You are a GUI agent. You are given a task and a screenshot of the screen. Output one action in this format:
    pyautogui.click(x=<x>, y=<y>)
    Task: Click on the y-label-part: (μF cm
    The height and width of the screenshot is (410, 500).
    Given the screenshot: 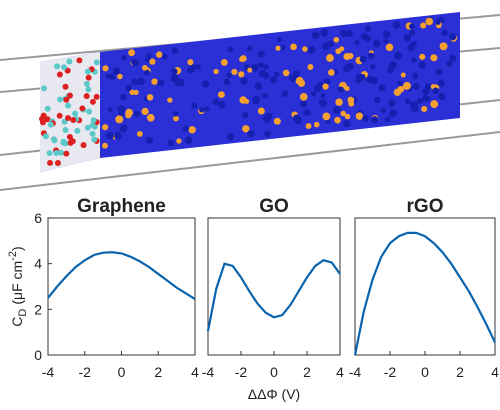 What is the action you would take?
    pyautogui.click(x=17, y=283)
    